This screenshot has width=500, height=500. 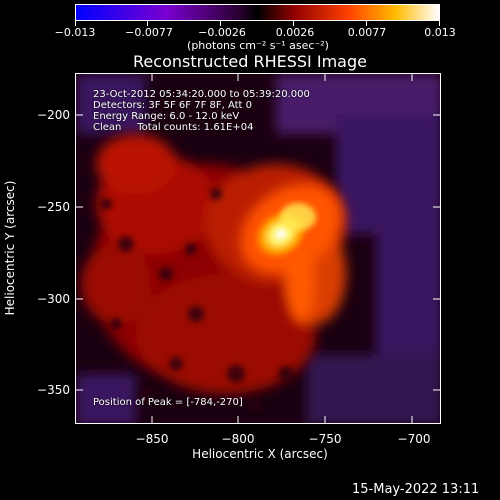 What do you see at coordinates (260, 454) in the screenshot?
I see `x-axis-label: Heliocentric X (arcsec)` at bounding box center [260, 454].